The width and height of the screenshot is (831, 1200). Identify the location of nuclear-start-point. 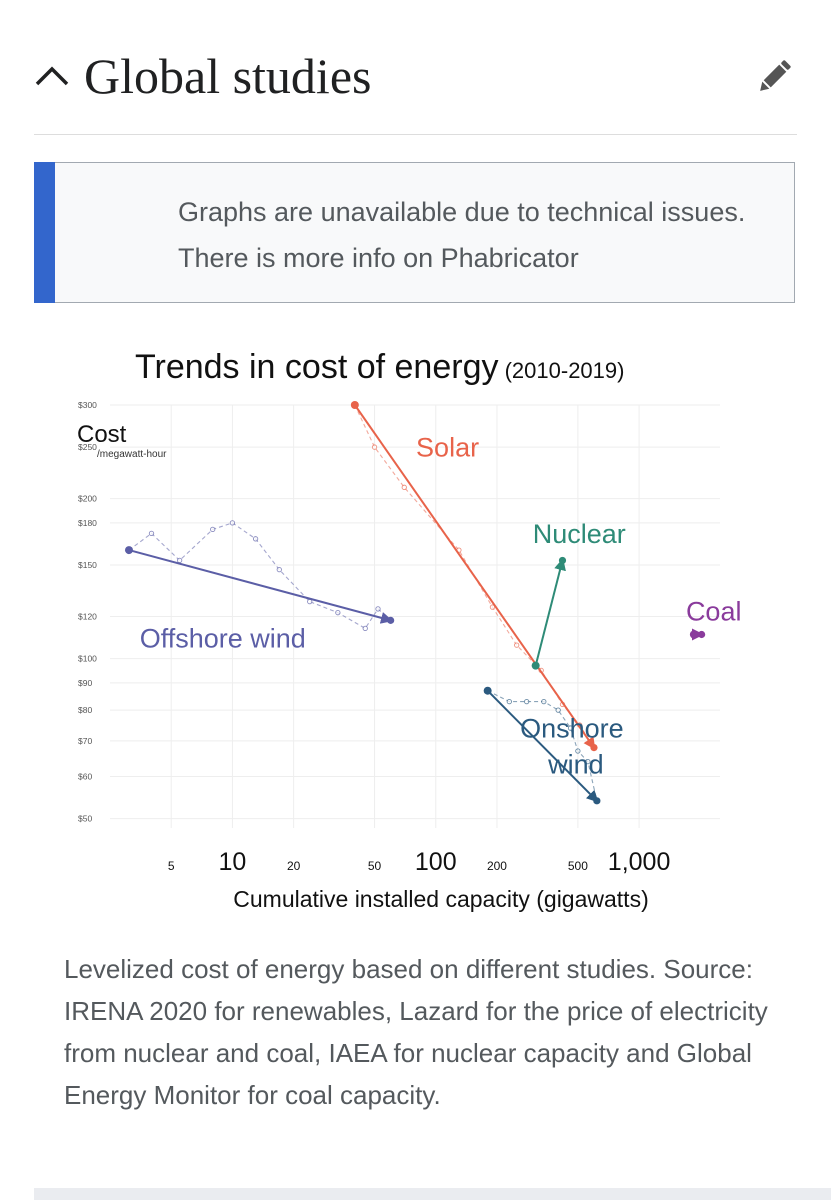
(535, 665).